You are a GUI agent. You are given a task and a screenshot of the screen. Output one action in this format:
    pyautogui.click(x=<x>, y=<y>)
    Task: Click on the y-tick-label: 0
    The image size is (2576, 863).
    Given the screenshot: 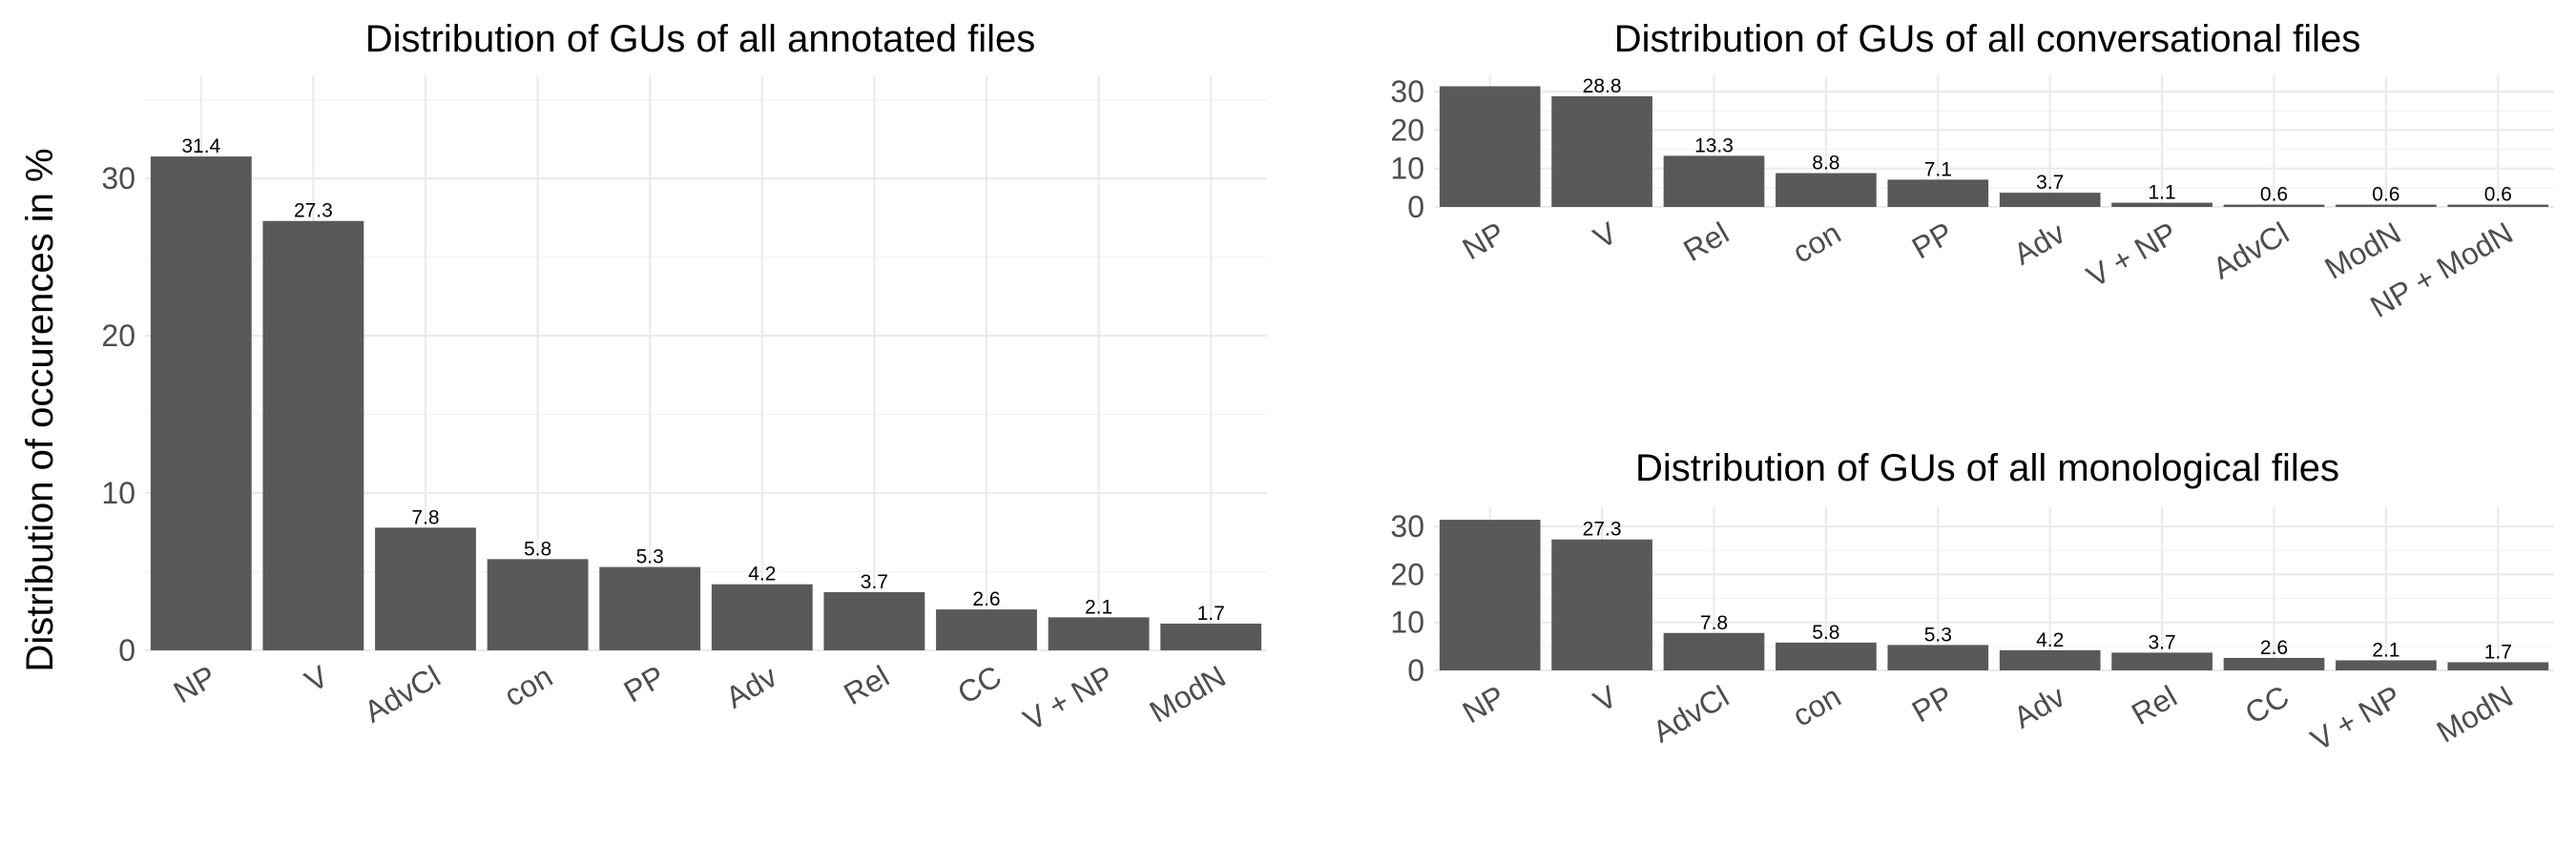 What is the action you would take?
    pyautogui.click(x=1415, y=670)
    